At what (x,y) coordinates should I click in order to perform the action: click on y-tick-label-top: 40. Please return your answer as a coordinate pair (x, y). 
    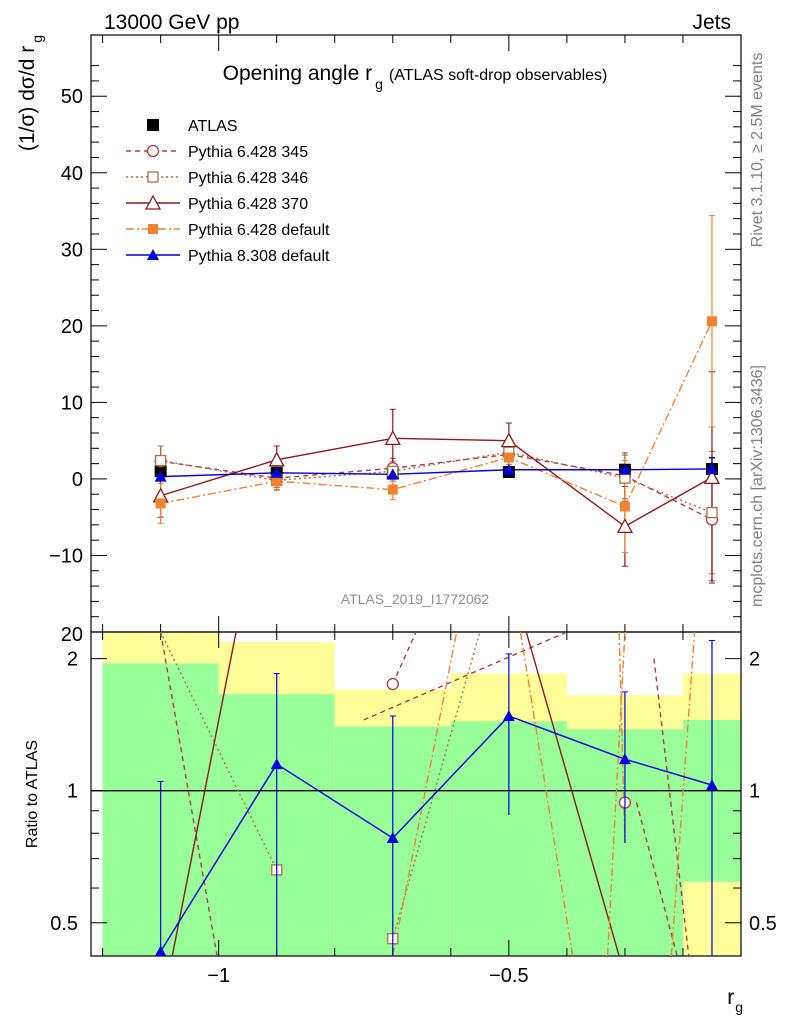
    Looking at the image, I should click on (72, 174).